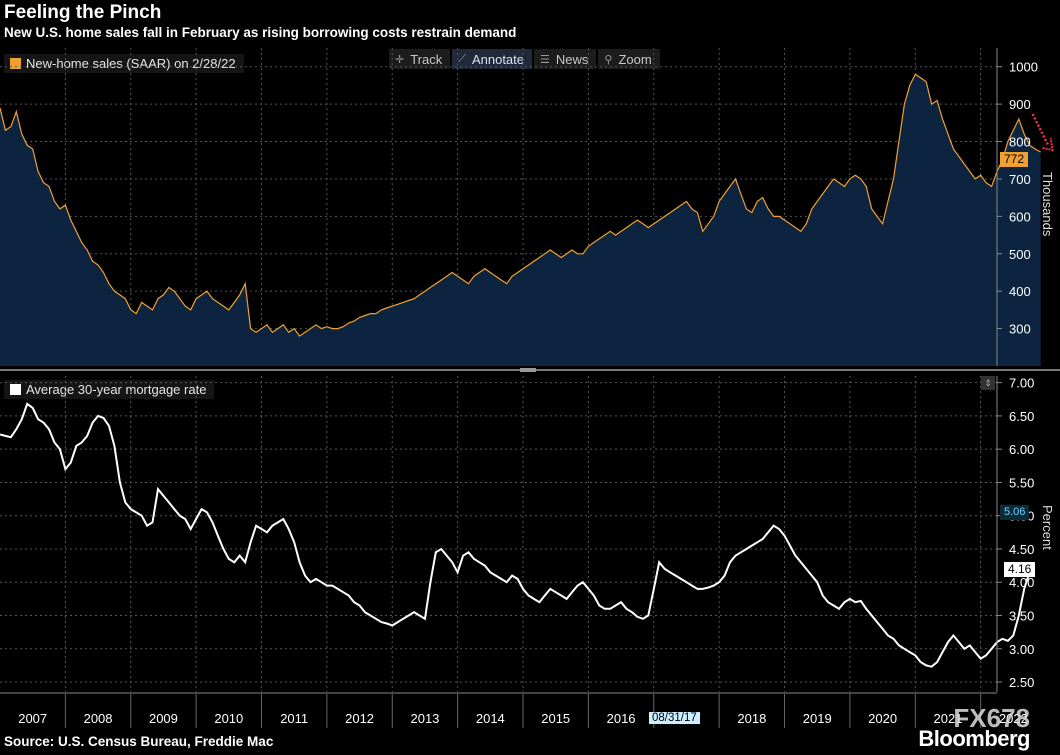  I want to click on cursor-date-tag: 08/31/17, so click(674, 718).